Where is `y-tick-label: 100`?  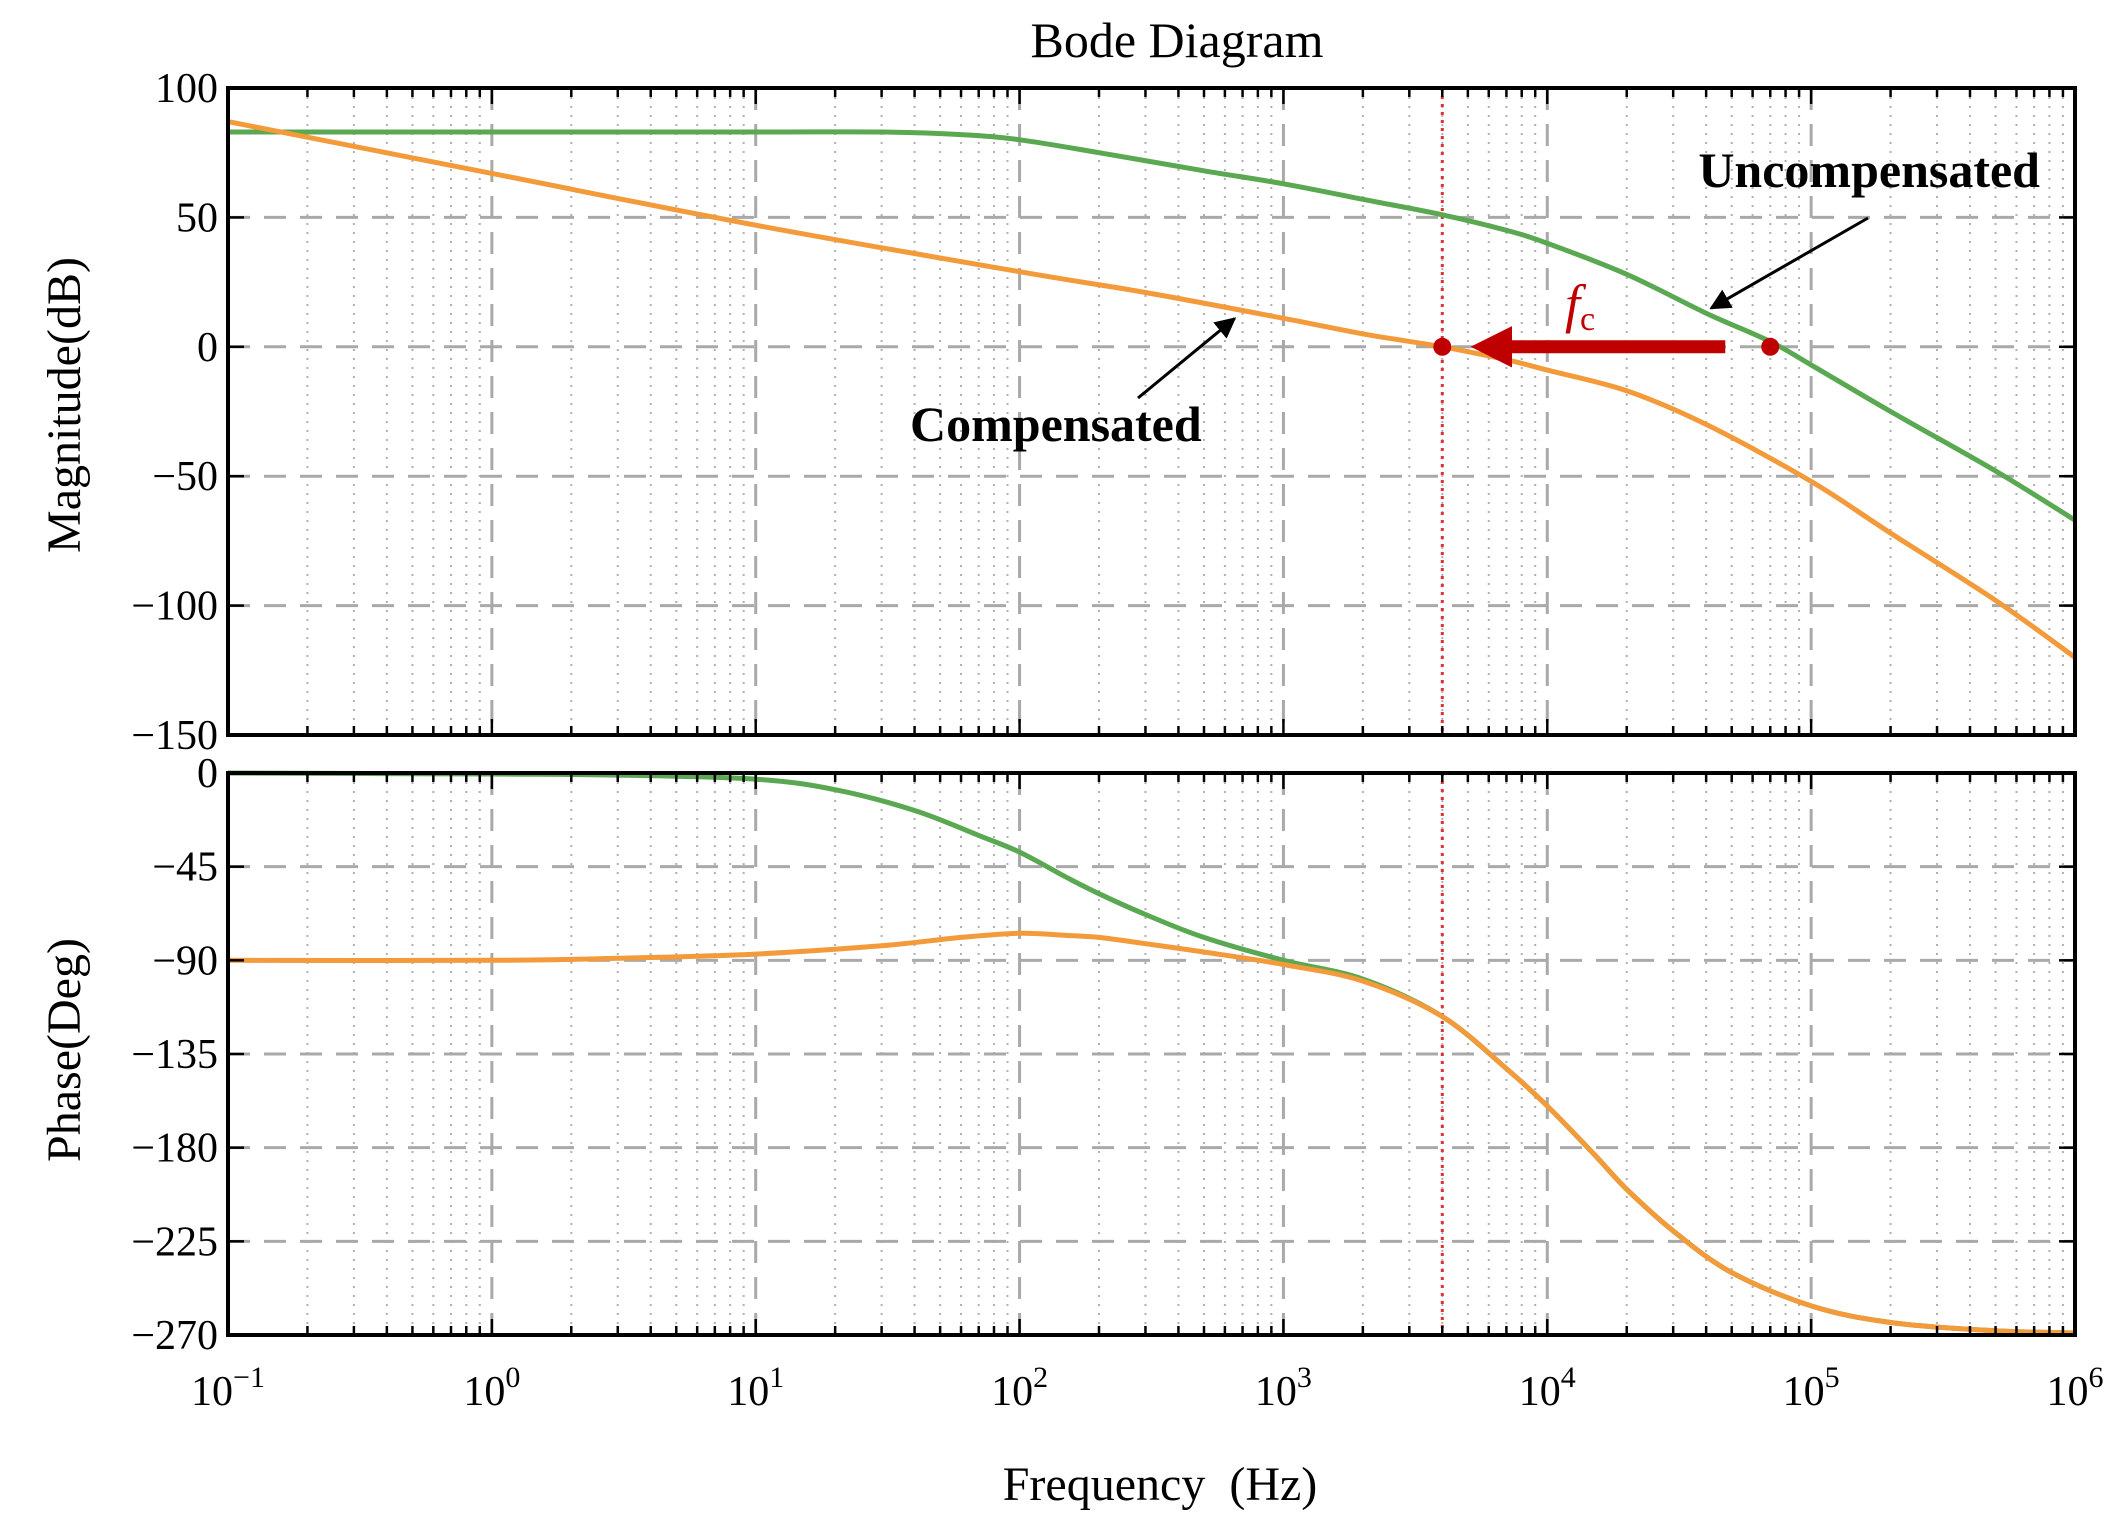
y-tick-label: 100 is located at coordinates (186, 89).